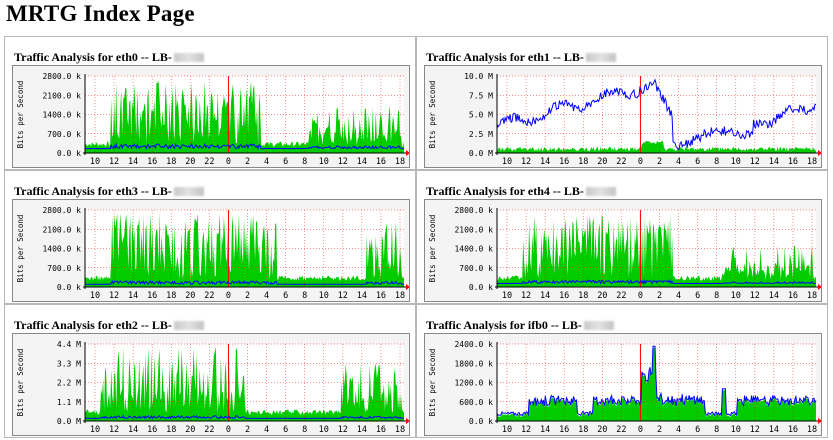 The width and height of the screenshot is (833, 440). I want to click on graph-title-link: Traffic Analysis for eth0 -- LB-, so click(109, 57).